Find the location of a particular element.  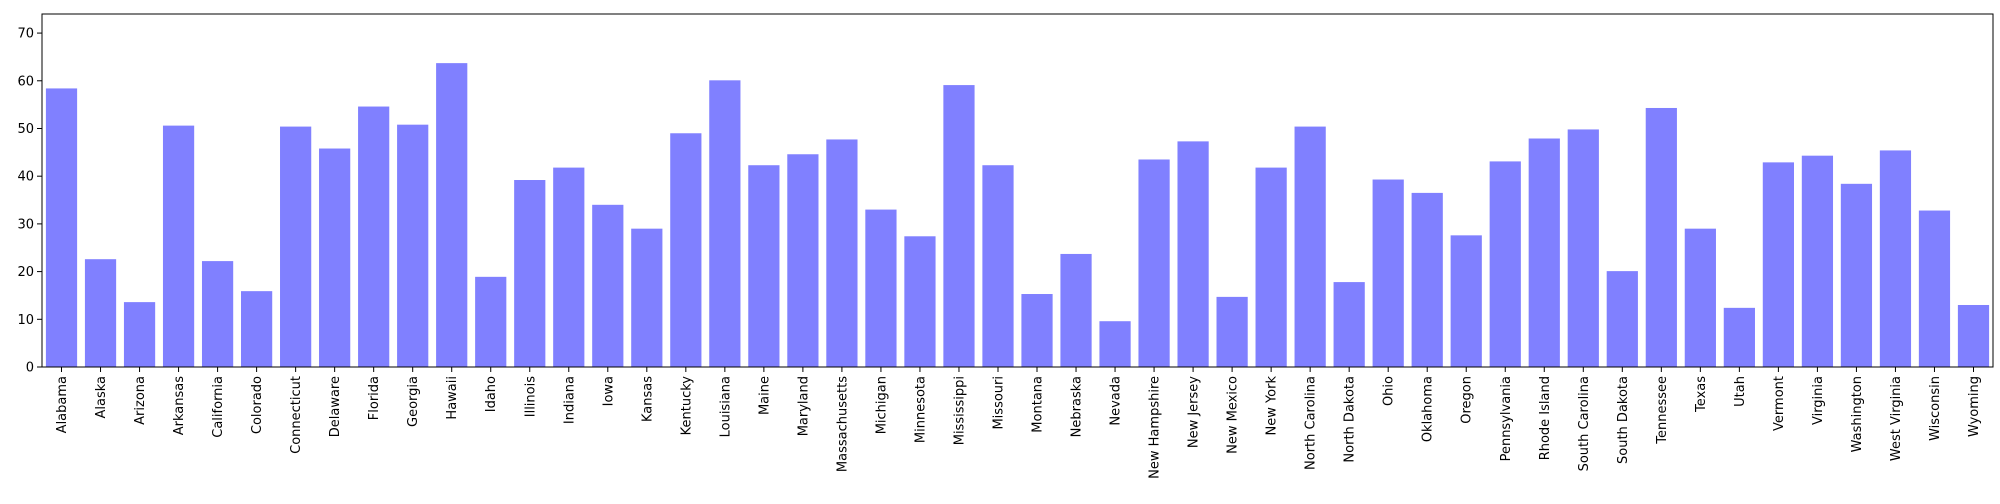

bar-alabama is located at coordinates (61, 228).